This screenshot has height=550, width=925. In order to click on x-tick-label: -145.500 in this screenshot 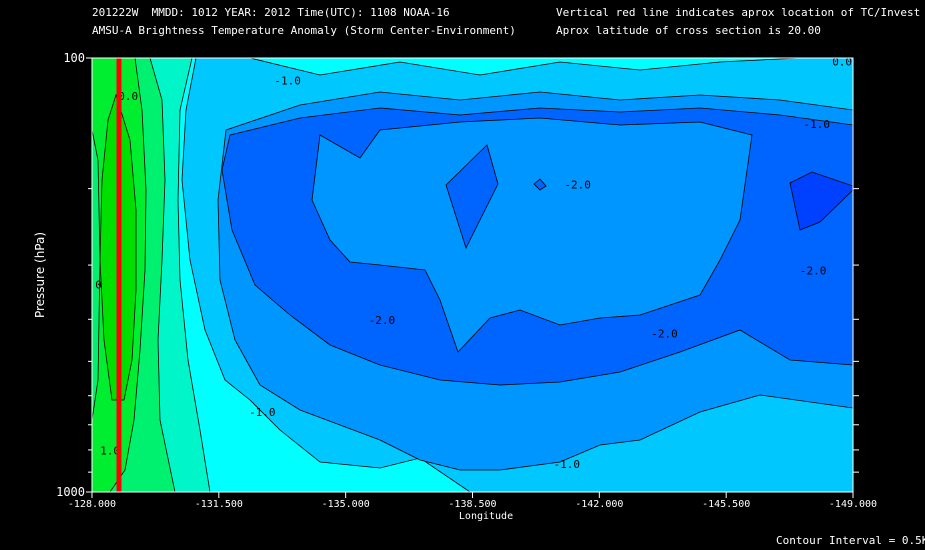, I will do `click(726, 504)`.